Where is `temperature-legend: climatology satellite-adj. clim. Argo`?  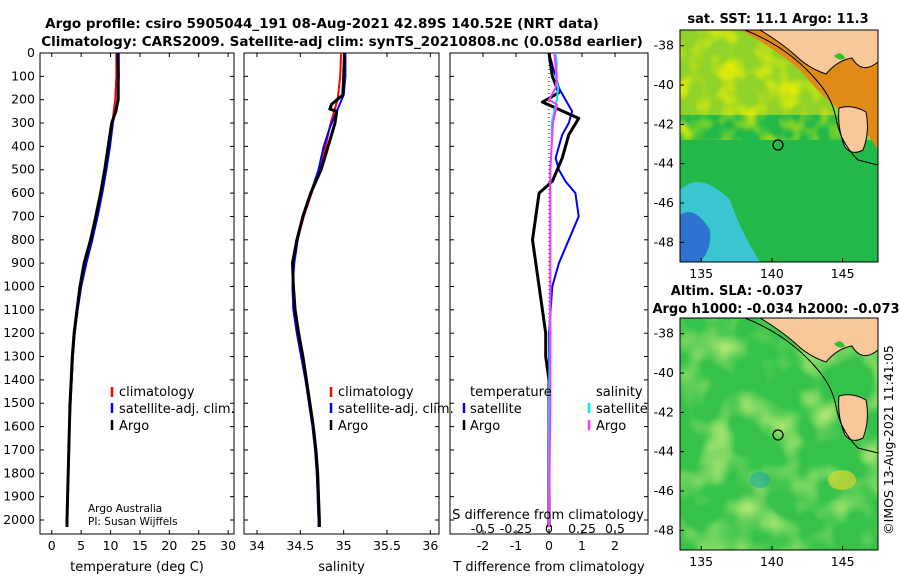 temperature-legend: climatology satellite-adj. clim. Argo is located at coordinates (172, 409).